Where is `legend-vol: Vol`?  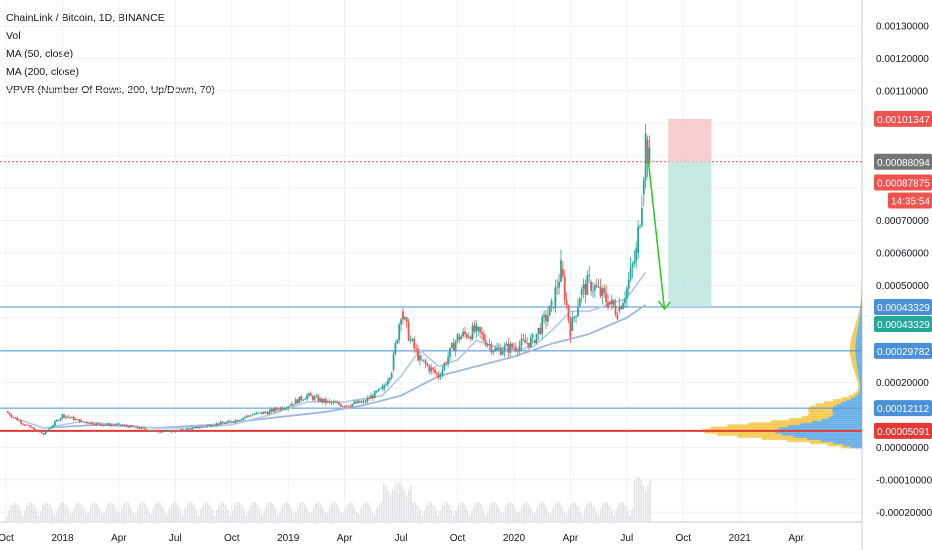 legend-vol: Vol is located at coordinates (13, 36).